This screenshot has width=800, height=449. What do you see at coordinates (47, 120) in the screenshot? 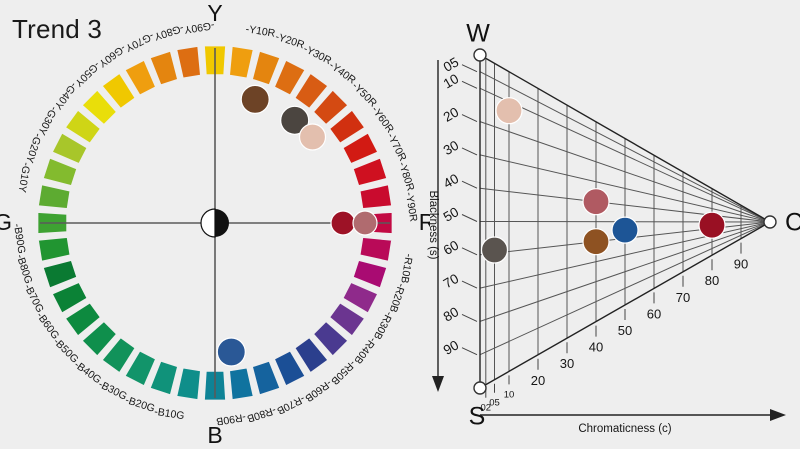
I see `hue-label: -G30Y` at bounding box center [47, 120].